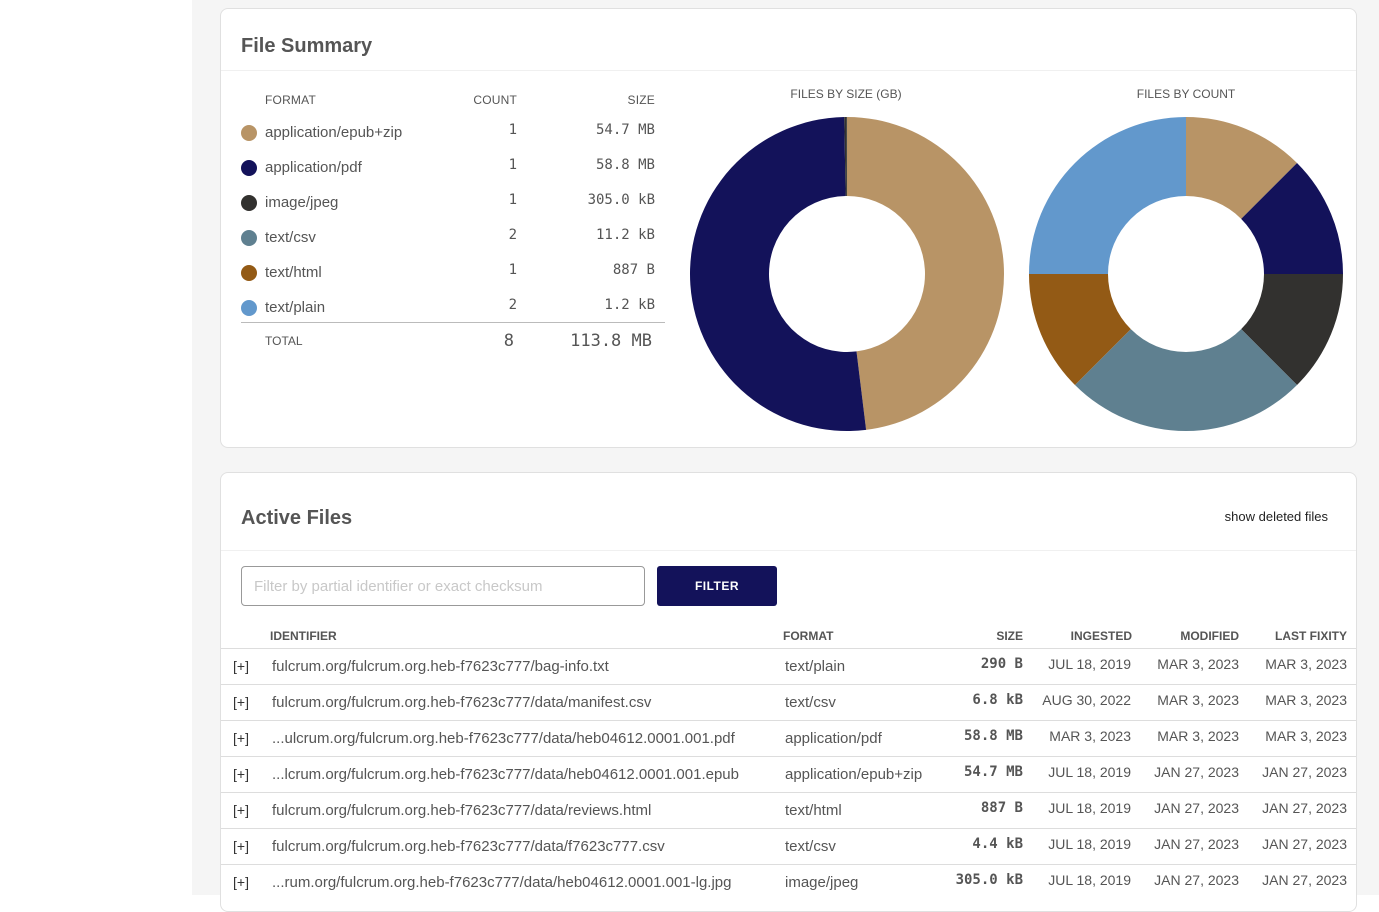  I want to click on file-format: application/epub+zip, so click(853, 774).